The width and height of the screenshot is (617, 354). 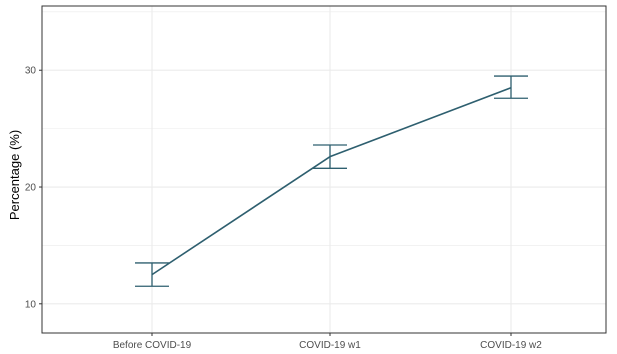 What do you see at coordinates (511, 345) in the screenshot?
I see `x-tick-label: COVID-19 w2` at bounding box center [511, 345].